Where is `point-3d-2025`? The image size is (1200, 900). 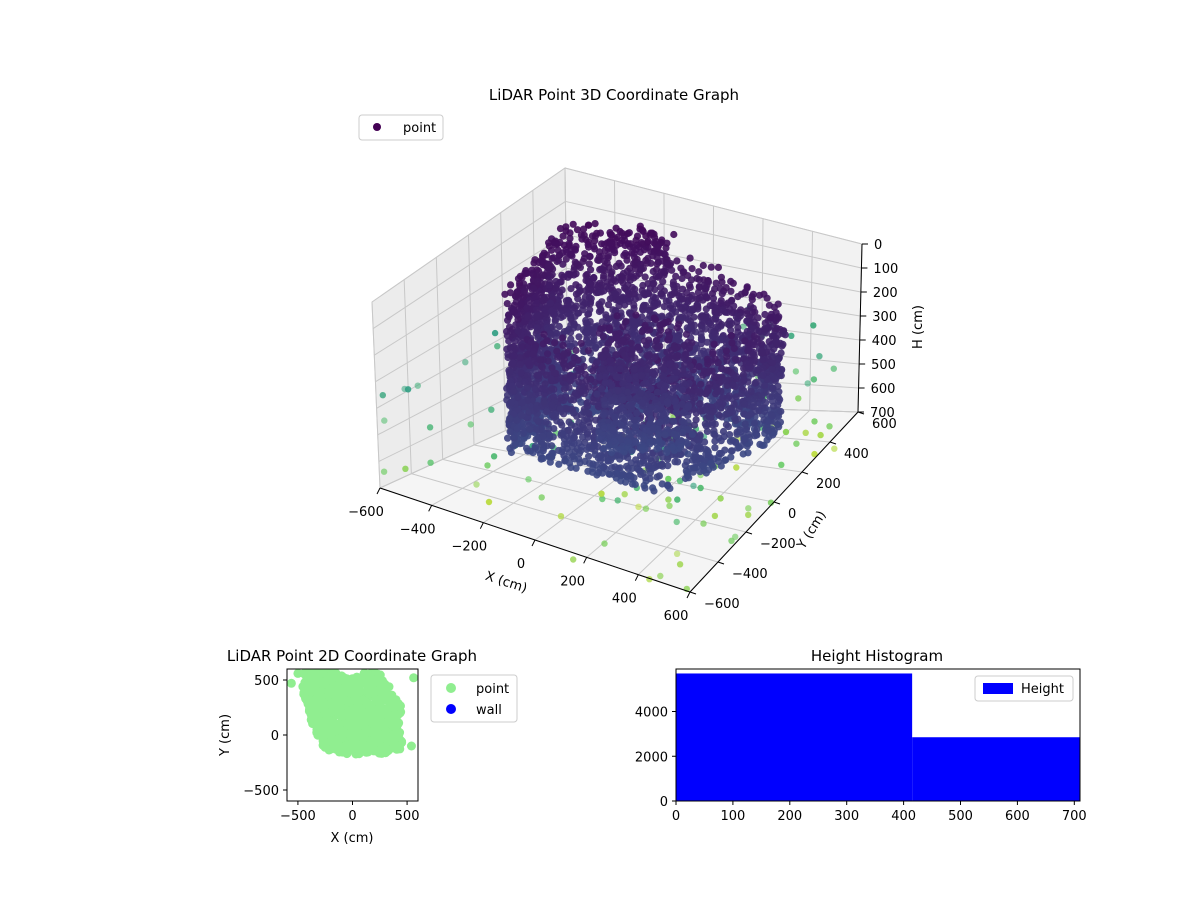
point-3d-2025 is located at coordinates (576, 350).